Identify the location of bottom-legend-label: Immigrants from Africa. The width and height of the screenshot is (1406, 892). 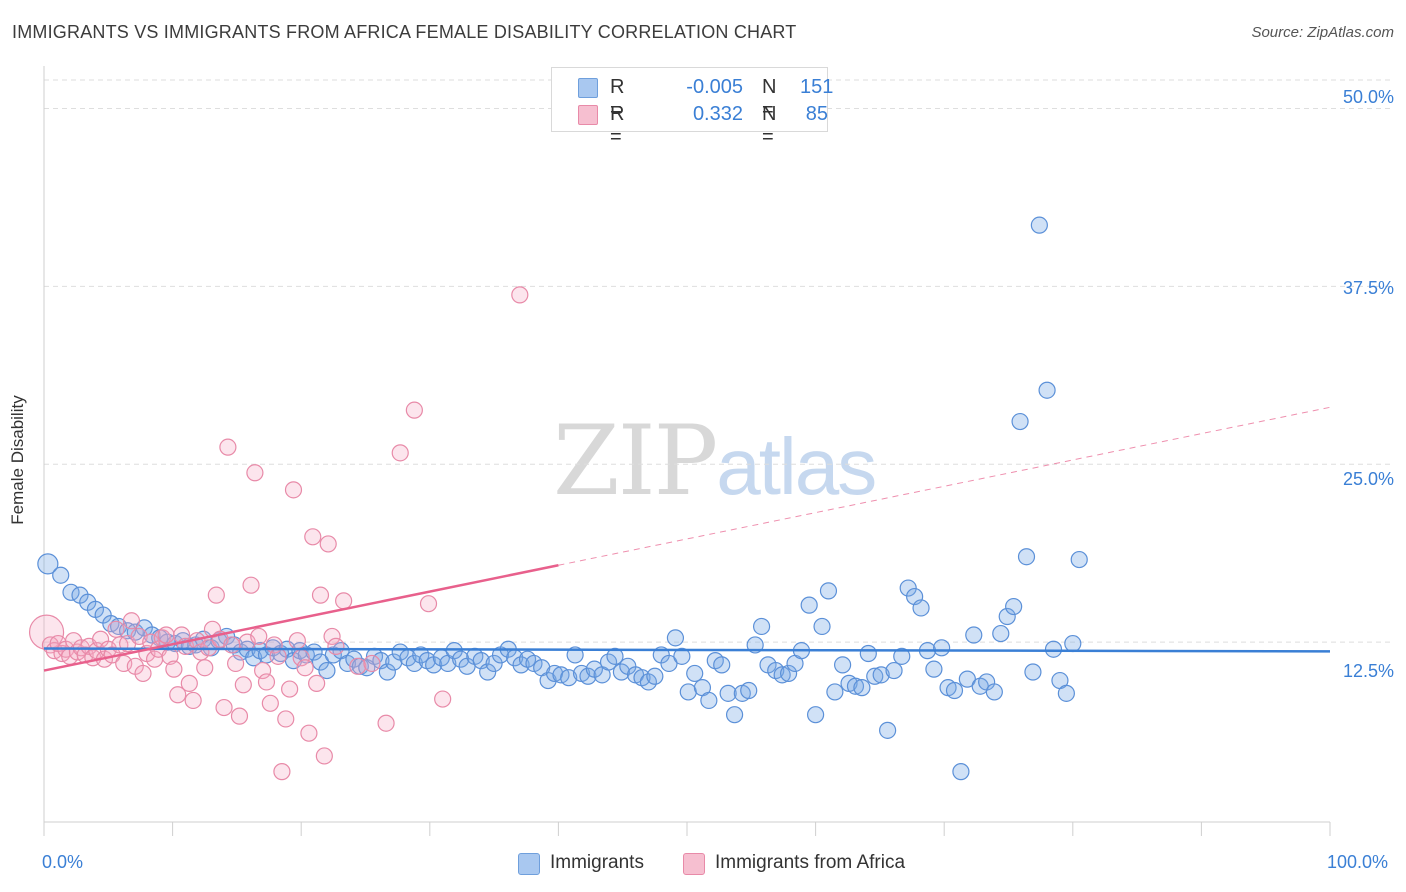
(810, 862).